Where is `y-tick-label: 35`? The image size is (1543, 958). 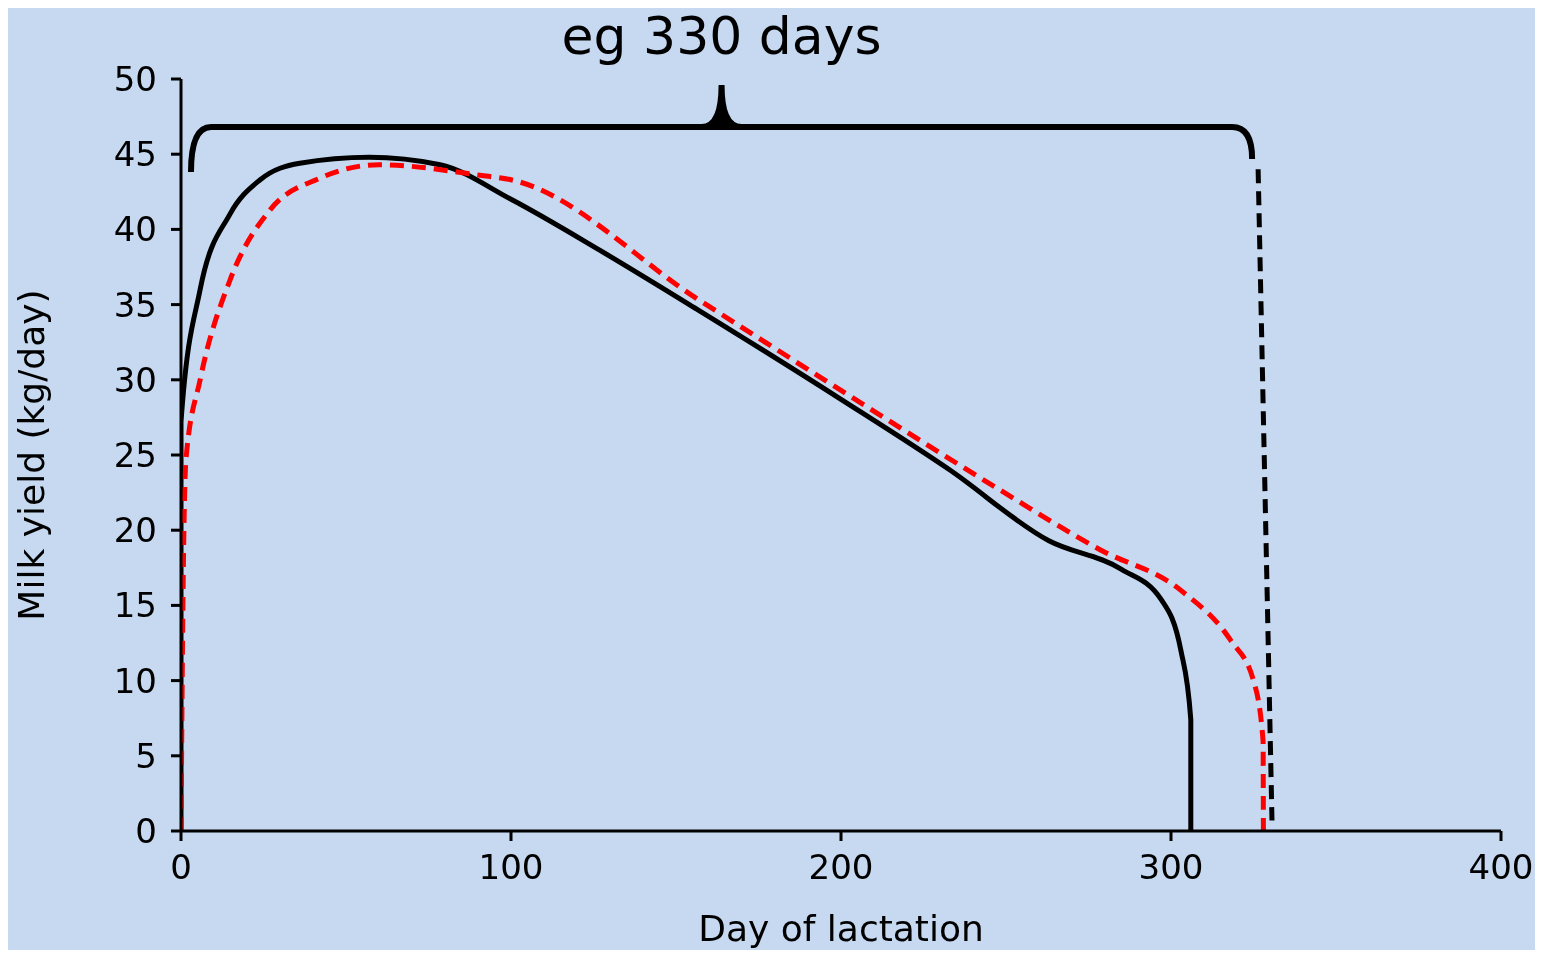
y-tick-label: 35 is located at coordinates (135, 304).